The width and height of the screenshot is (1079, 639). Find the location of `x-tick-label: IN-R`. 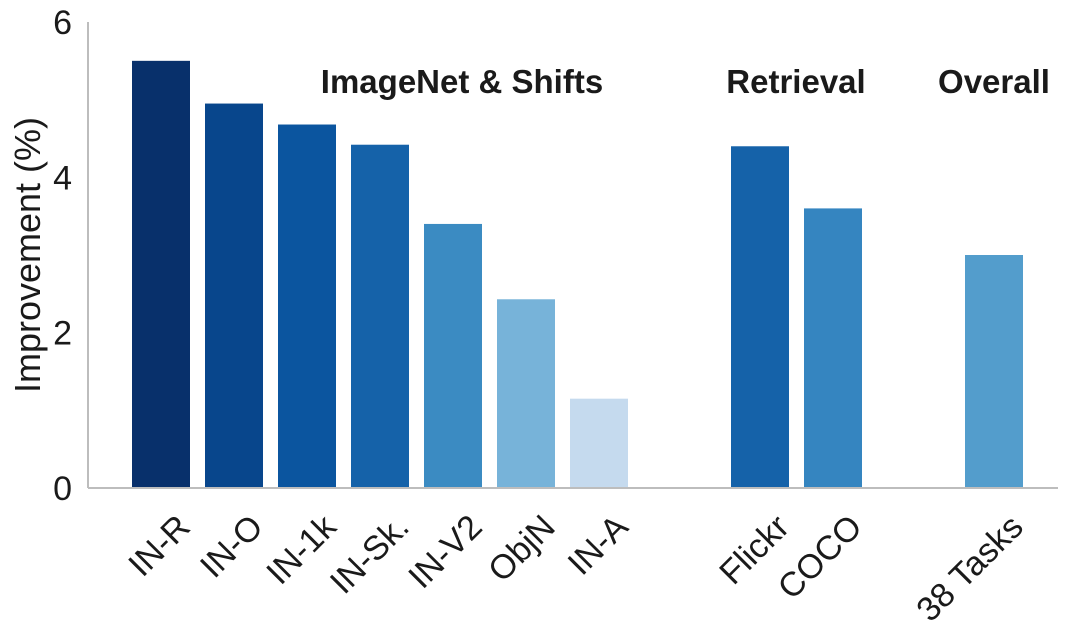

x-tick-label: IN-R is located at coordinates (159, 546).